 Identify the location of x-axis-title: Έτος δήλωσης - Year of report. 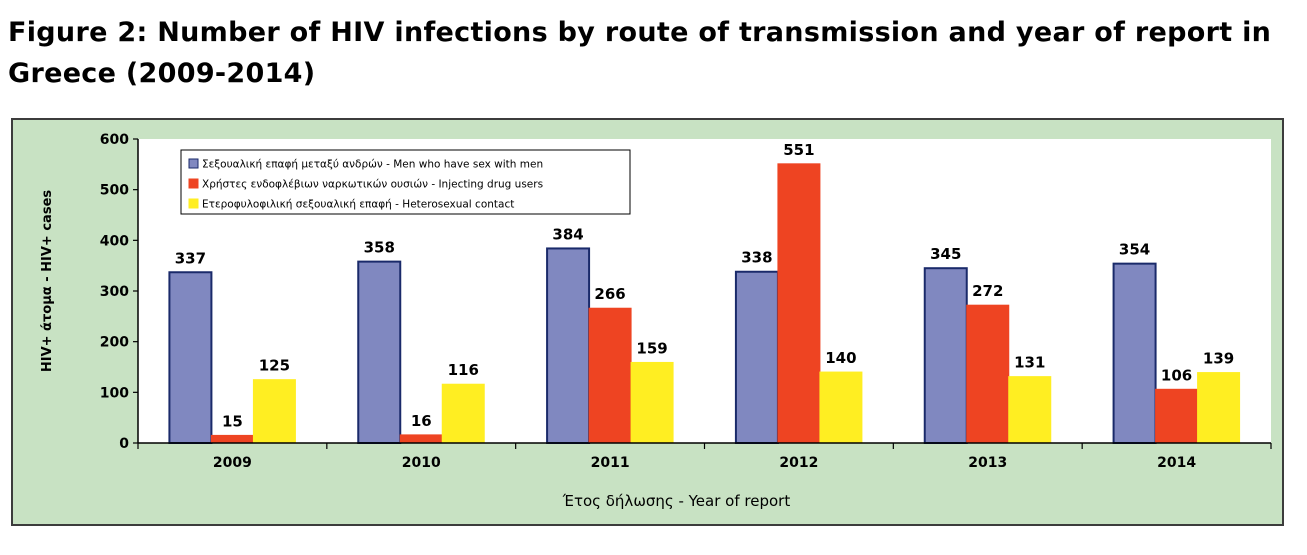
(676, 501).